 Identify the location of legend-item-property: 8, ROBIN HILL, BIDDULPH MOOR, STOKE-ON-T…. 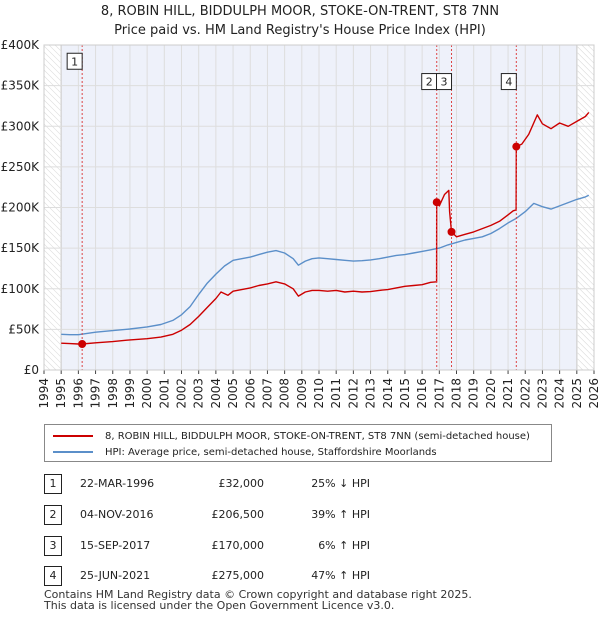
(291, 436).